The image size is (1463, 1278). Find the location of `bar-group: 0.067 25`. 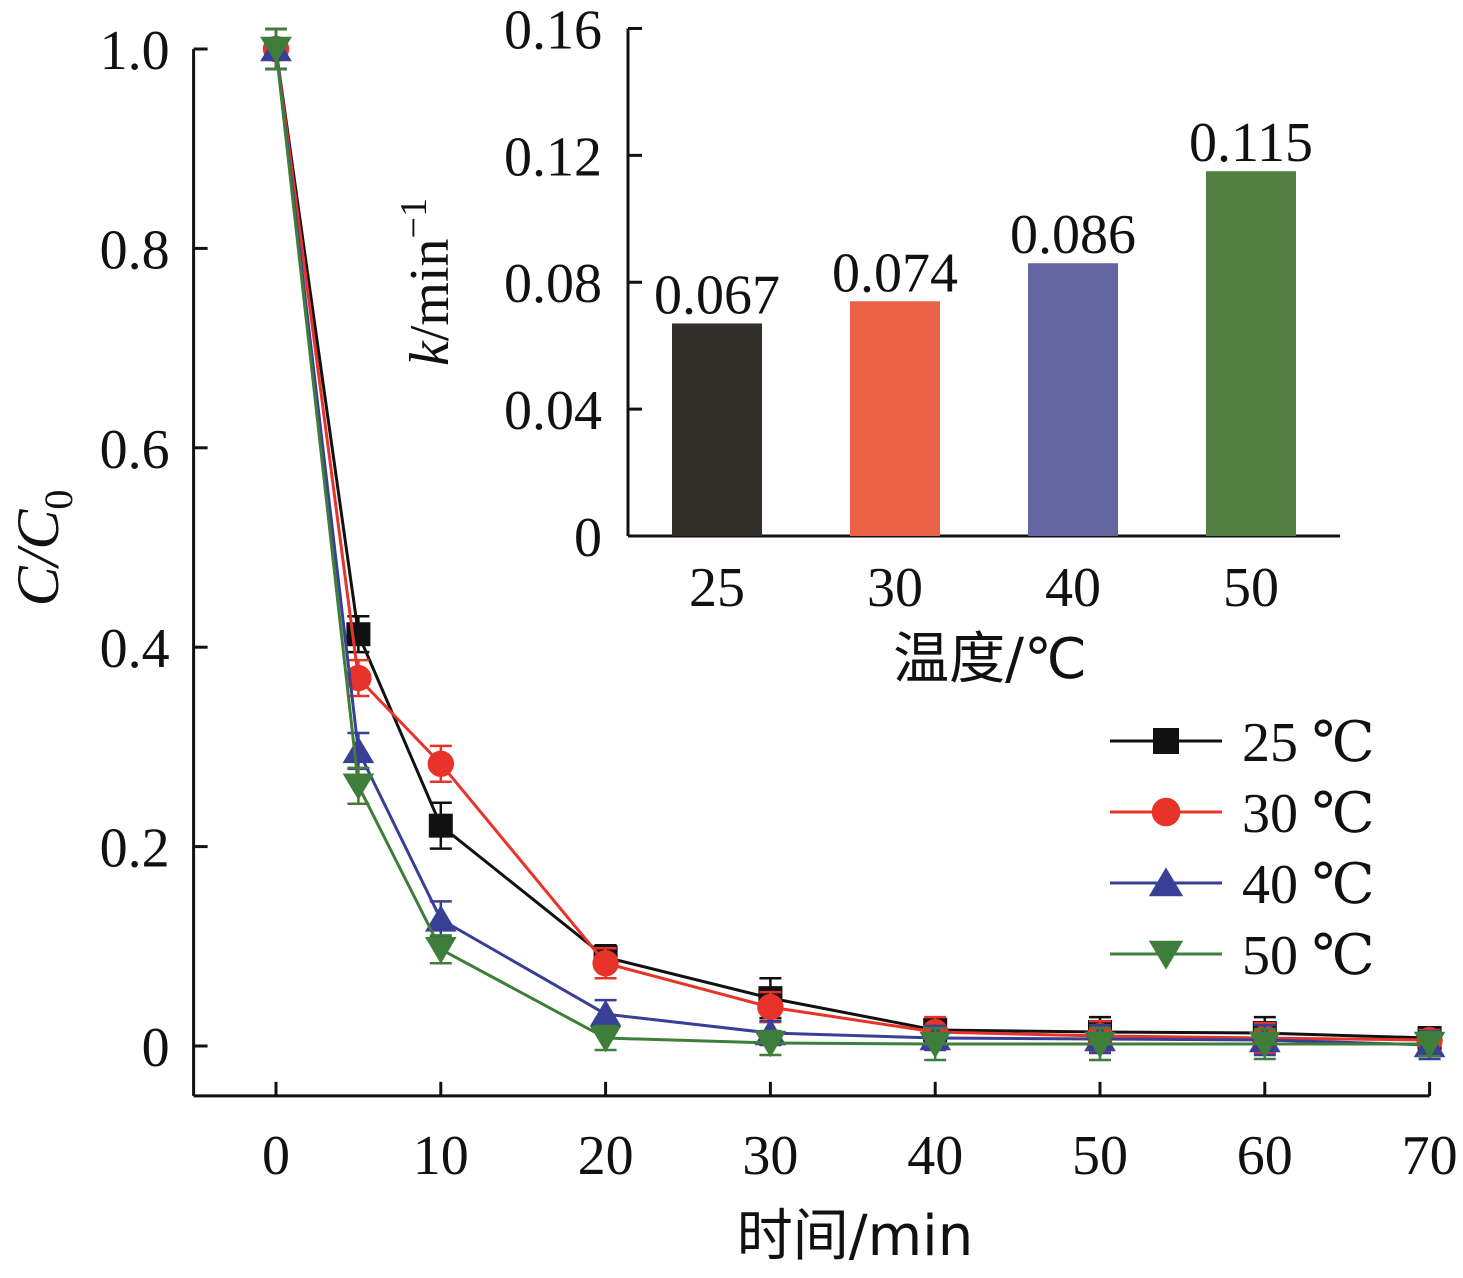

bar-group: 0.067 25 is located at coordinates (717, 441).